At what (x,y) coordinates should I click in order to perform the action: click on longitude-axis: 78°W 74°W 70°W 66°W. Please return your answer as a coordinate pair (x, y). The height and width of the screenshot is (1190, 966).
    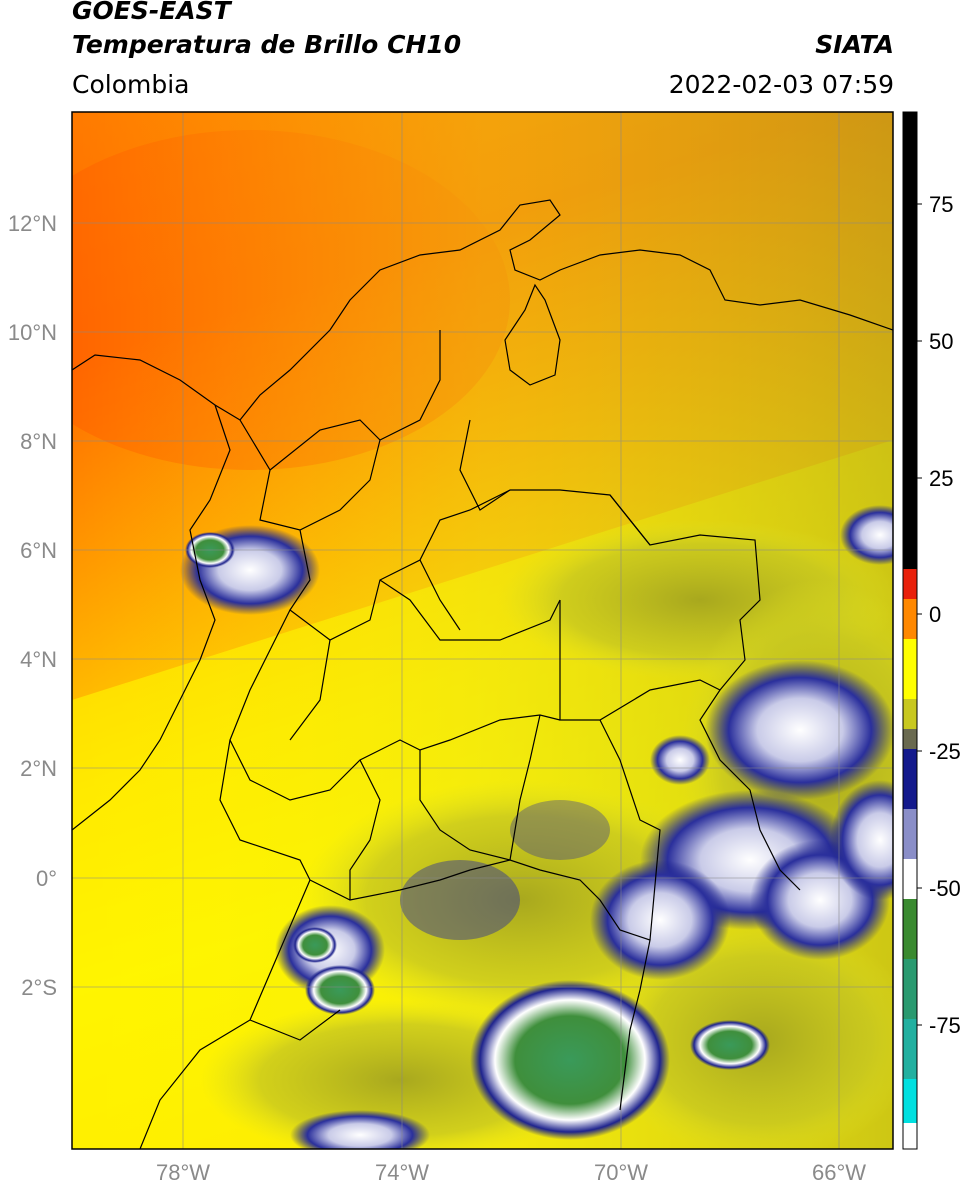
    Looking at the image, I should click on (511, 1172).